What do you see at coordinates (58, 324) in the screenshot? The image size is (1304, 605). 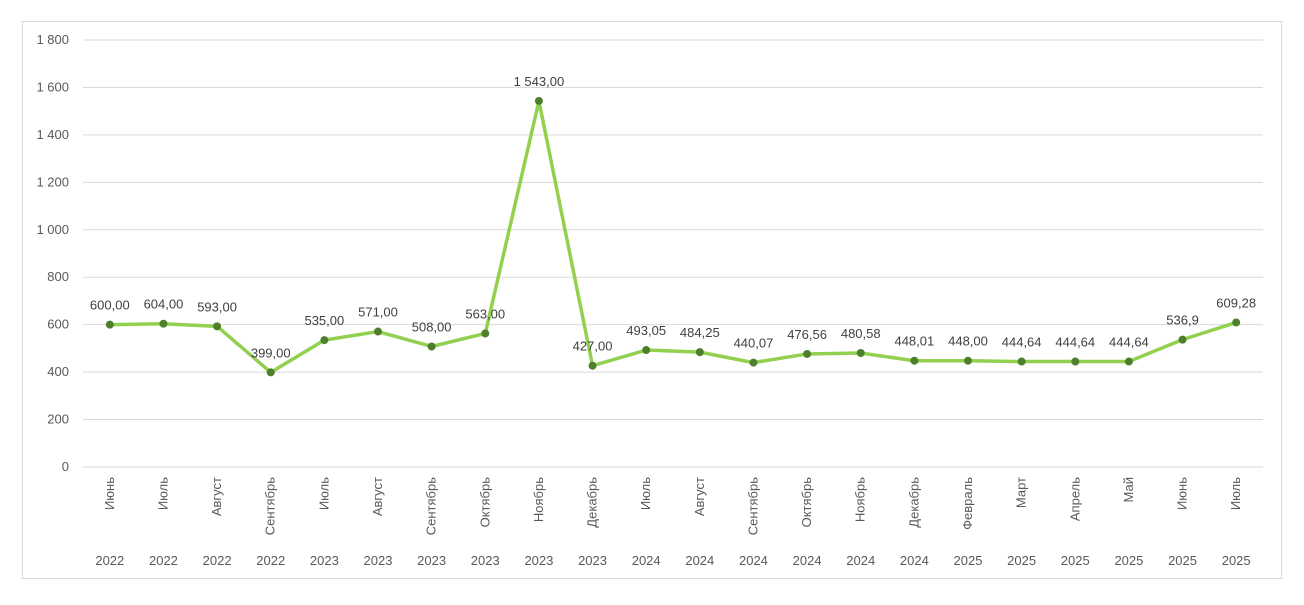 I see `y-tick-label: 600` at bounding box center [58, 324].